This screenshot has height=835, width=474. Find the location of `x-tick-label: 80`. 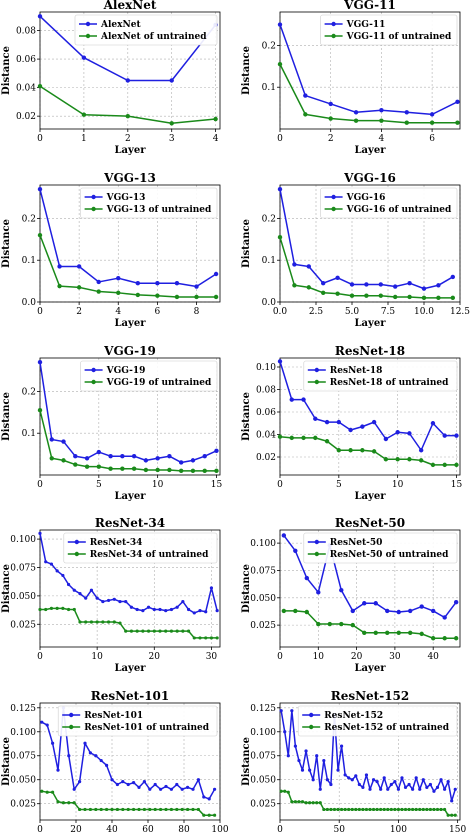

x-tick-label: 80 is located at coordinates (184, 830).